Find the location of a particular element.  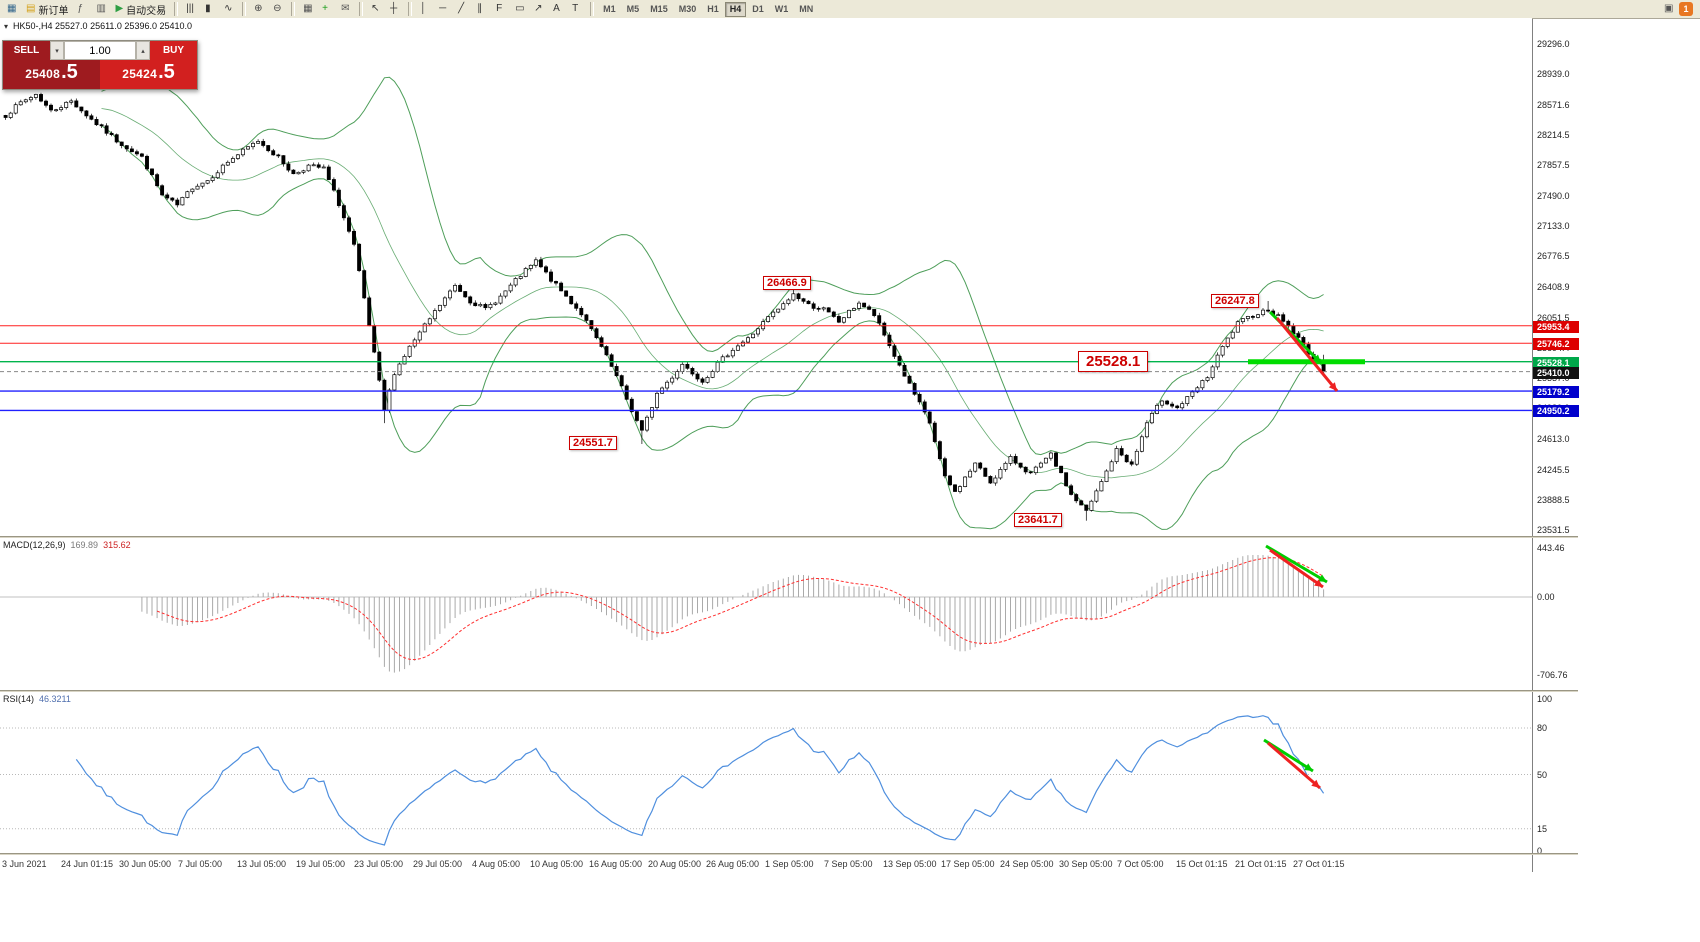

price-level-badge: 24950.2 is located at coordinates (1556, 411).